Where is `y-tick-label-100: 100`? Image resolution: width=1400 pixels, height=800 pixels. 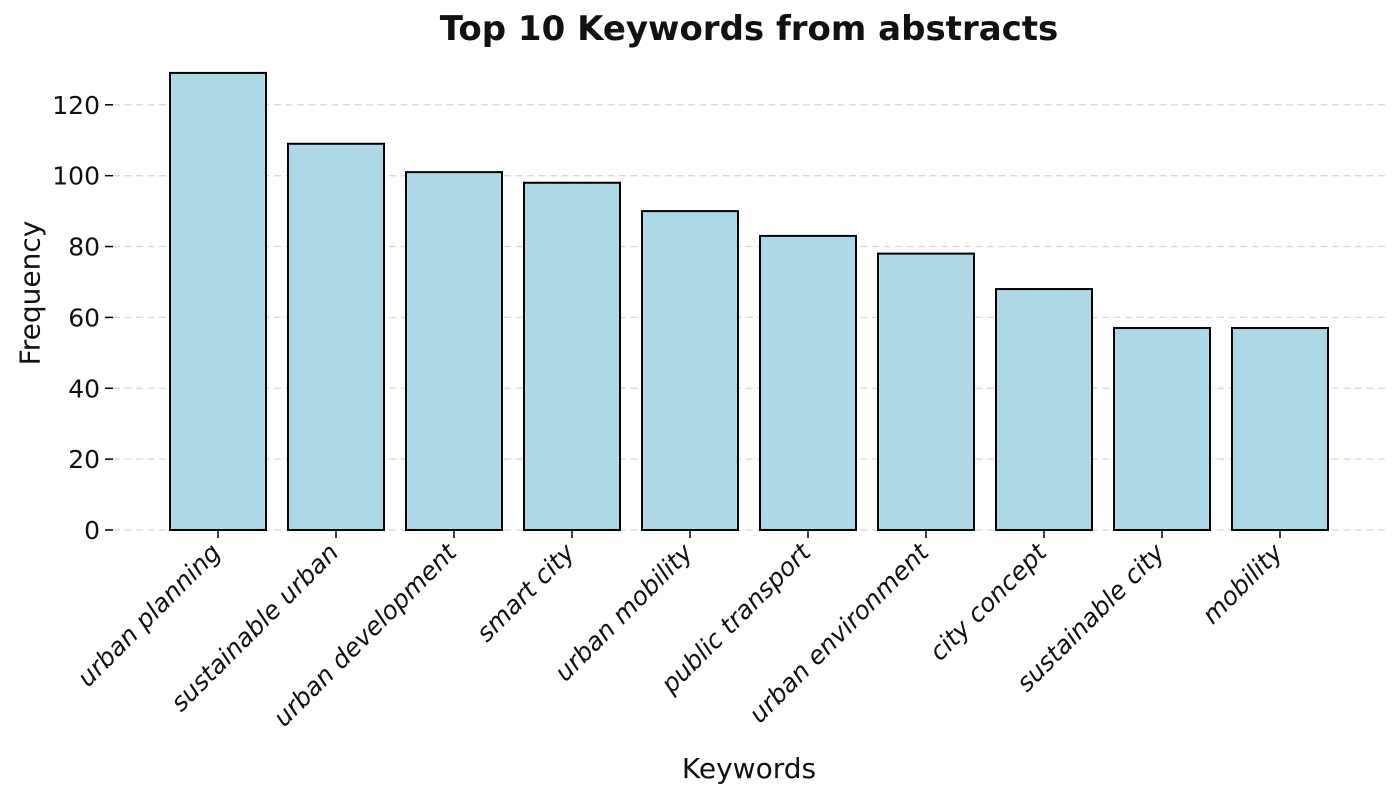 y-tick-label-100: 100 is located at coordinates (76, 176).